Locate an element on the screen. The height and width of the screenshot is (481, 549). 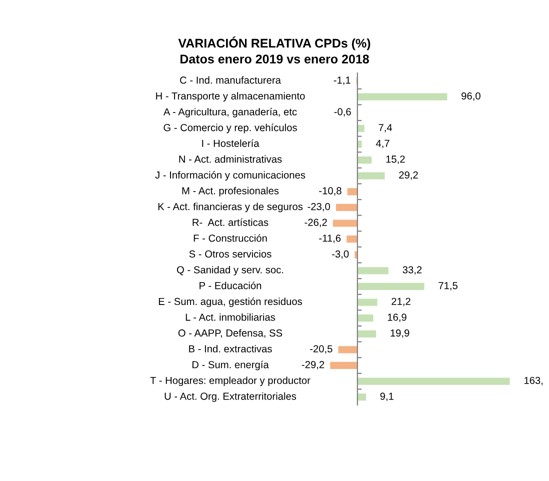
data-label: -26,2 is located at coordinates (315, 223).